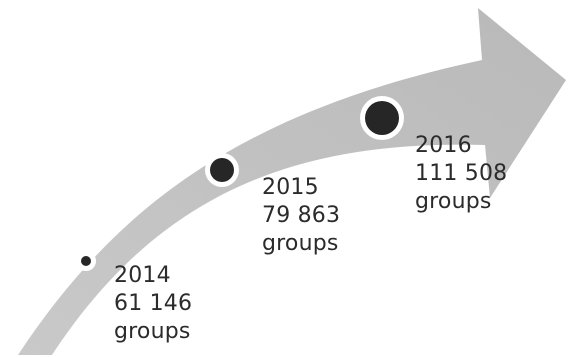 The width and height of the screenshot is (568, 358). I want to click on milestone-value: 79 863, so click(301, 215).